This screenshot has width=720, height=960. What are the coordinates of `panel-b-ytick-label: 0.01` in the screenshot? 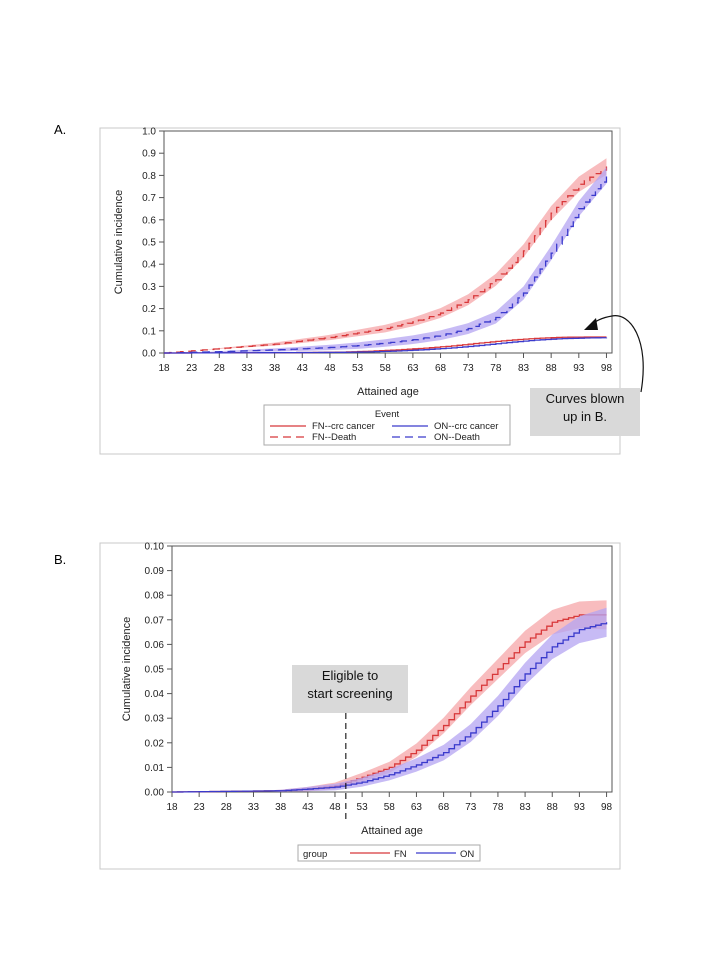 It's located at (155, 768).